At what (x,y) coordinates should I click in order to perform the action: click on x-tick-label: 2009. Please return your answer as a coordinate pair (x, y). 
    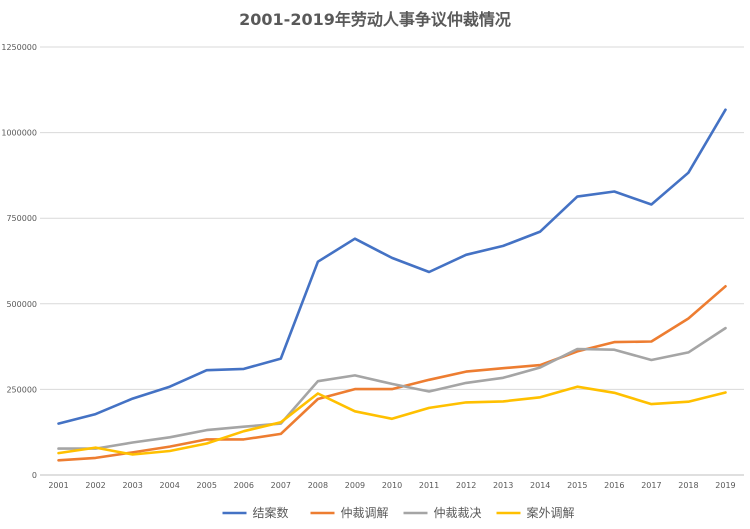
    Looking at the image, I should click on (355, 485).